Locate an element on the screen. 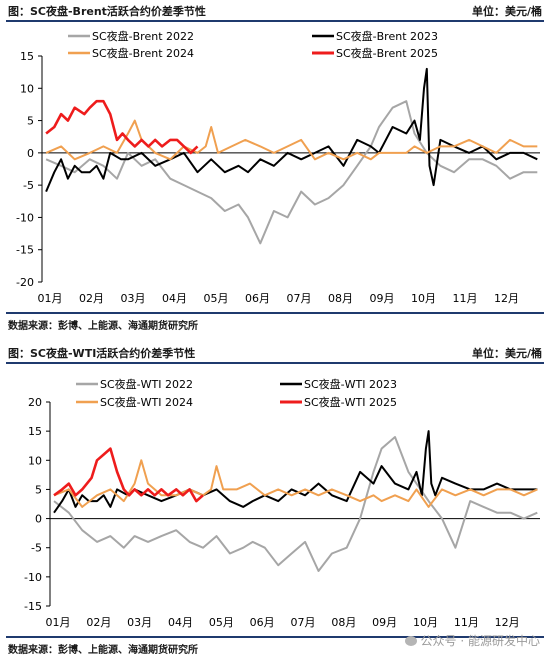 The height and width of the screenshot is (659, 550). legend-label: SC夜盘-Brent 2023 is located at coordinates (387, 36).